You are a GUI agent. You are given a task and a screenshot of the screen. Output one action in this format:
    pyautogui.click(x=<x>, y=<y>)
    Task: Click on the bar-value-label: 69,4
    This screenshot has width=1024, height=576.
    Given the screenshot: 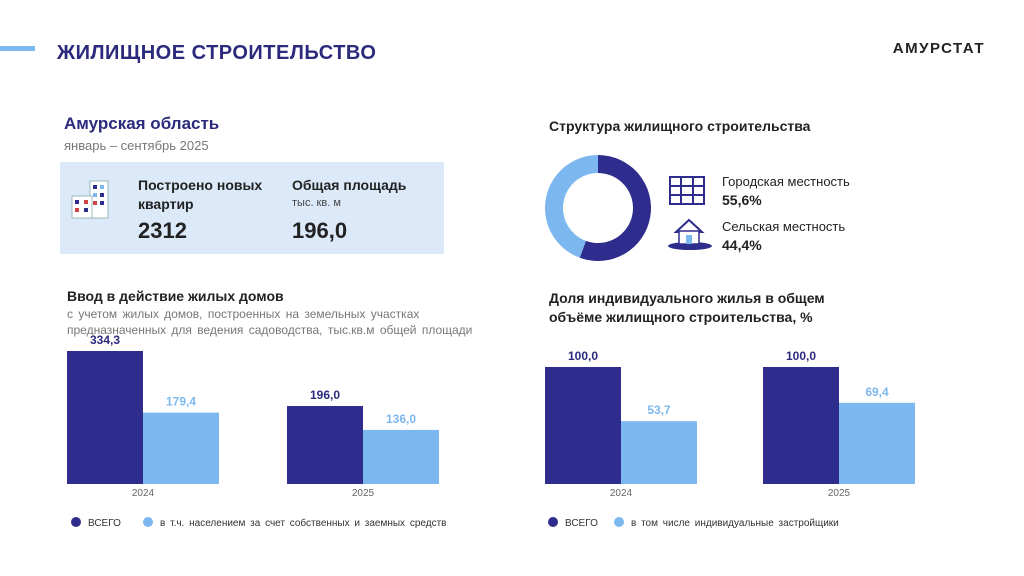 What is the action you would take?
    pyautogui.click(x=877, y=392)
    